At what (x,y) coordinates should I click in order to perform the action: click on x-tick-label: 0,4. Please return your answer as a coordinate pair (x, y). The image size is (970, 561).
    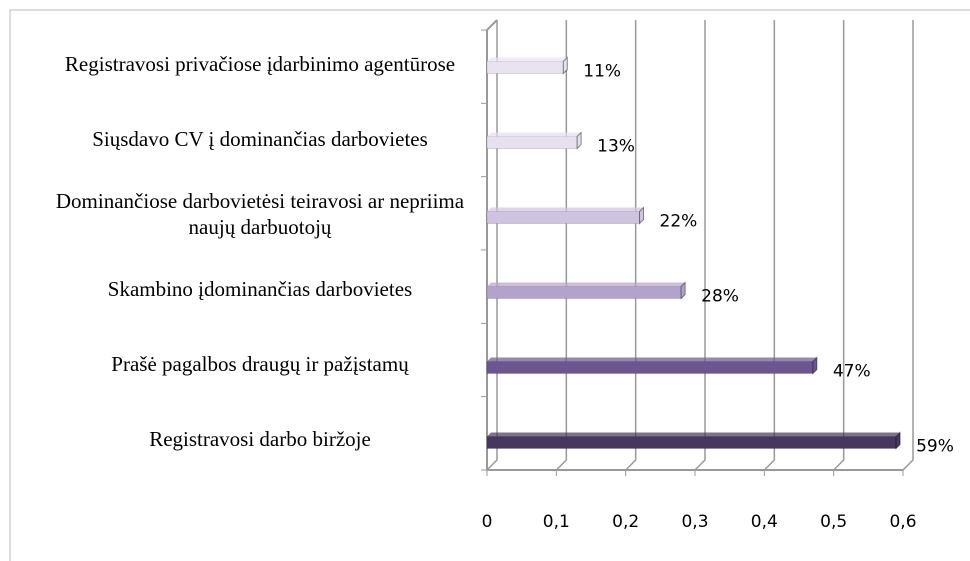
    Looking at the image, I should click on (764, 522).